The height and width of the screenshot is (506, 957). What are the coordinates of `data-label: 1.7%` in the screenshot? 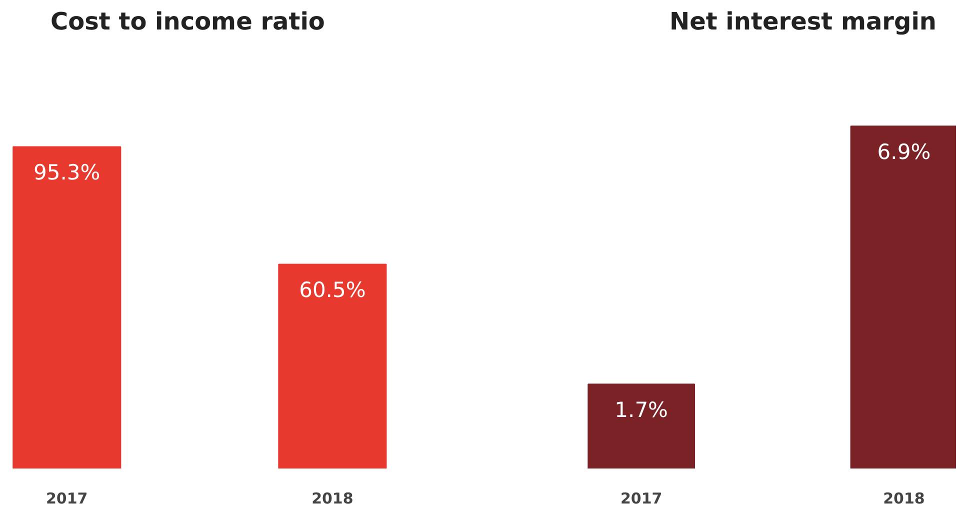 It's located at (641, 410).